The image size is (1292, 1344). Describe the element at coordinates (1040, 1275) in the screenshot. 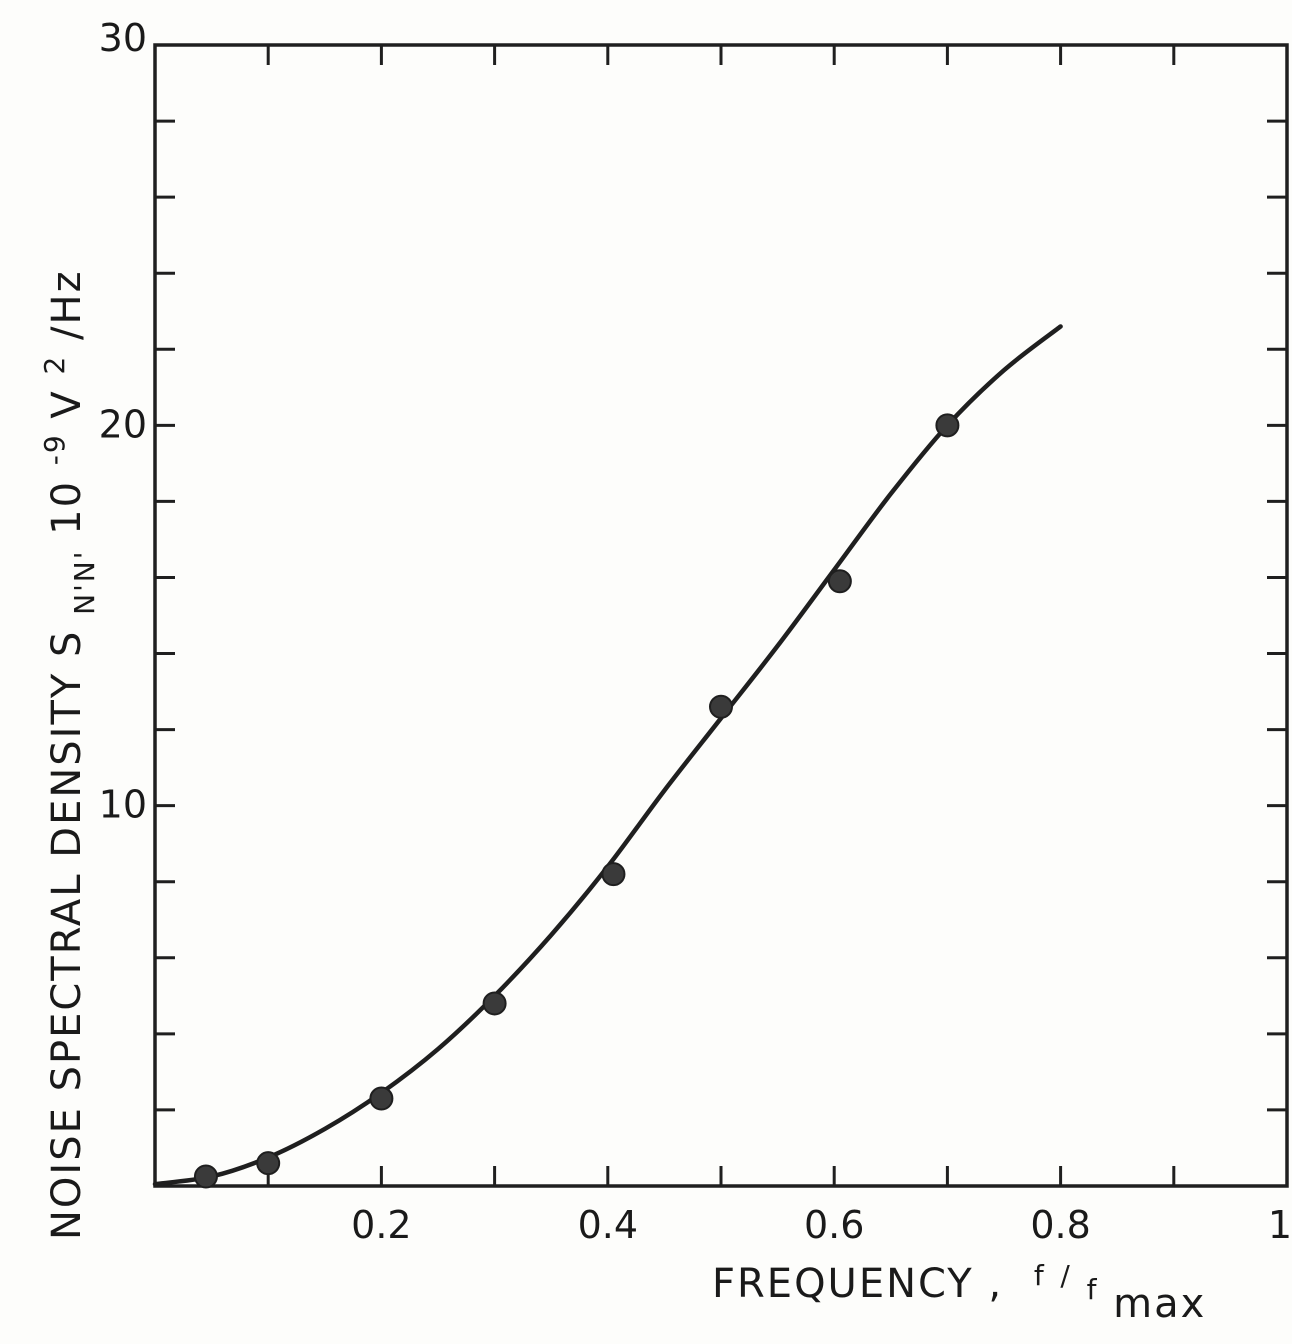

I see `x-axis-label-f: f` at that location.